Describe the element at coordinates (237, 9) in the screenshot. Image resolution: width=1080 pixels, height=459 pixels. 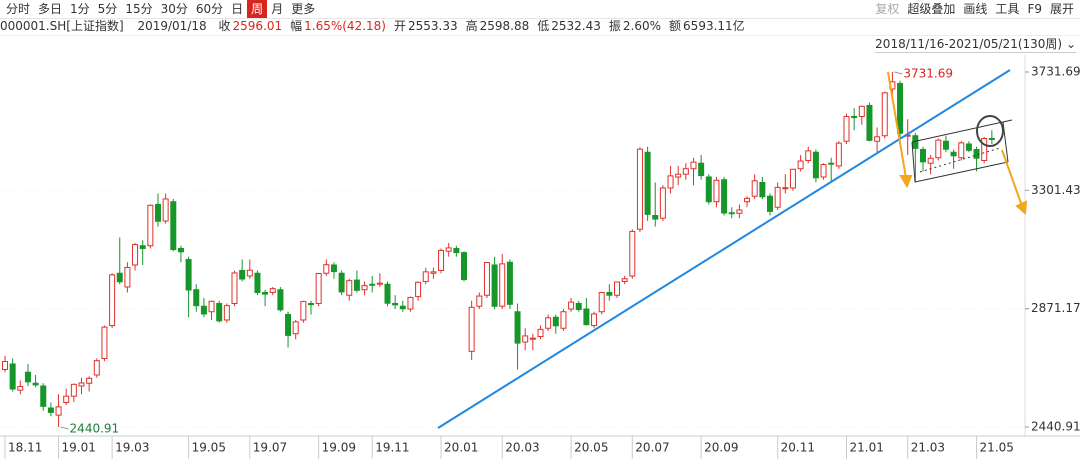
I see `period-tab: 日` at that location.